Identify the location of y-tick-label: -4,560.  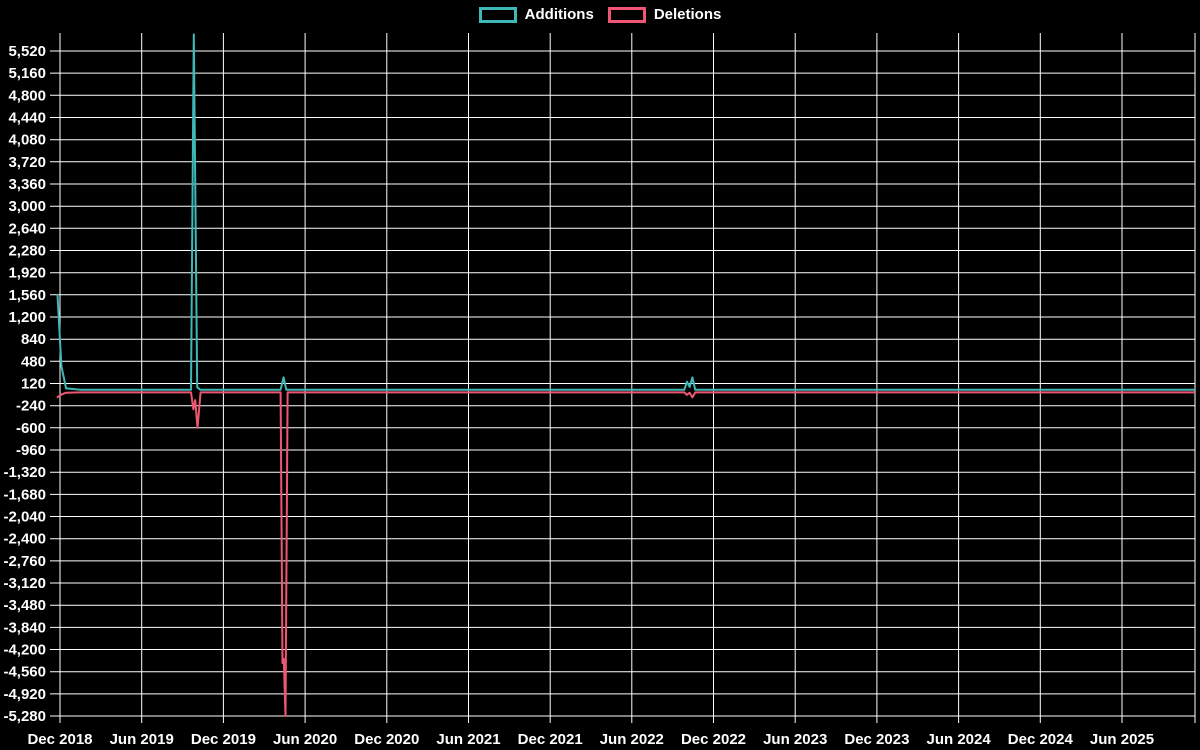
(24, 672).